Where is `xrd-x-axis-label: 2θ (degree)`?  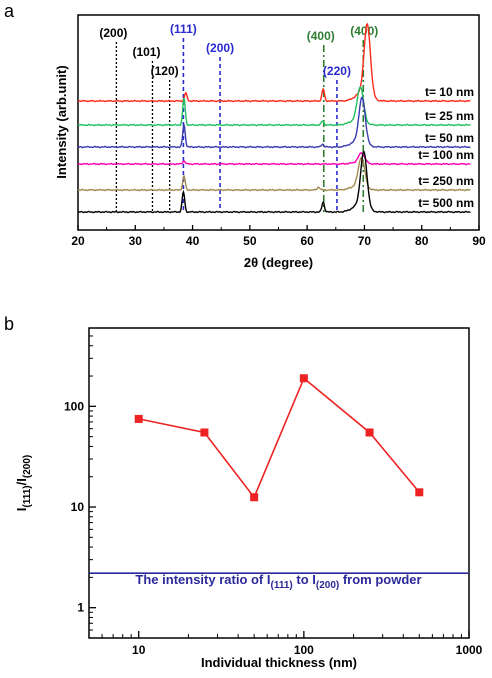
xrd-x-axis-label: 2θ (degree) is located at coordinates (278, 262).